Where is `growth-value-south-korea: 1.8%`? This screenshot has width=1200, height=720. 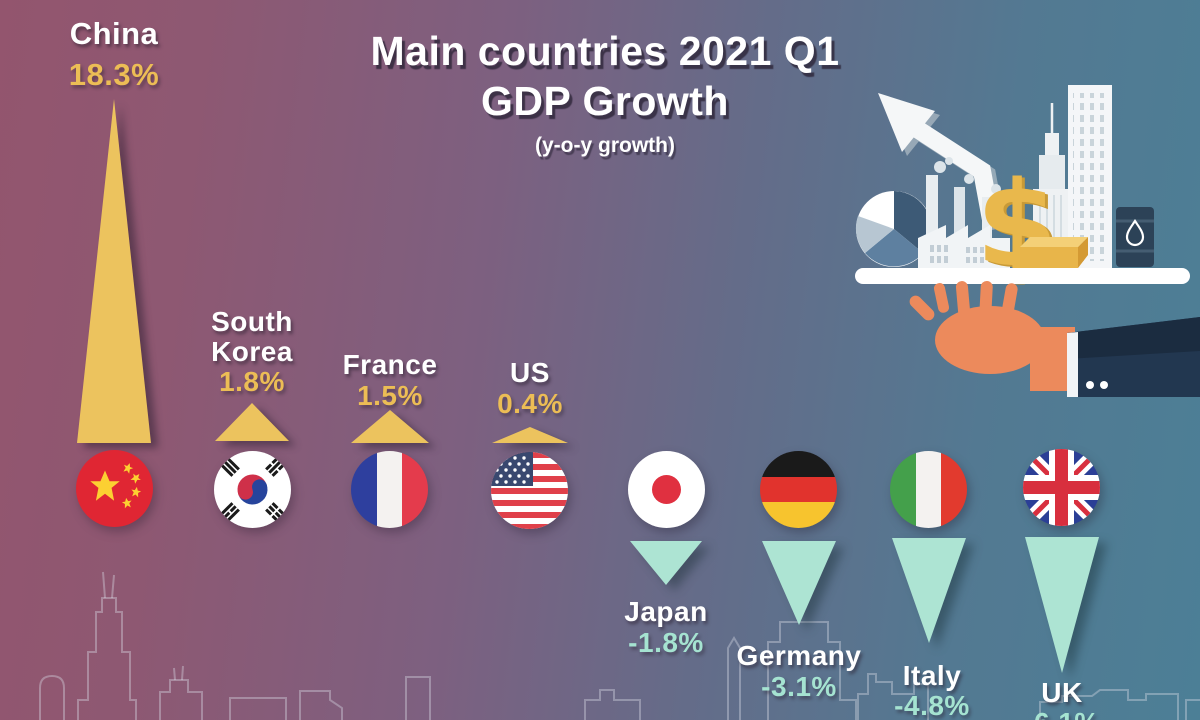 growth-value-south-korea: 1.8% is located at coordinates (252, 381).